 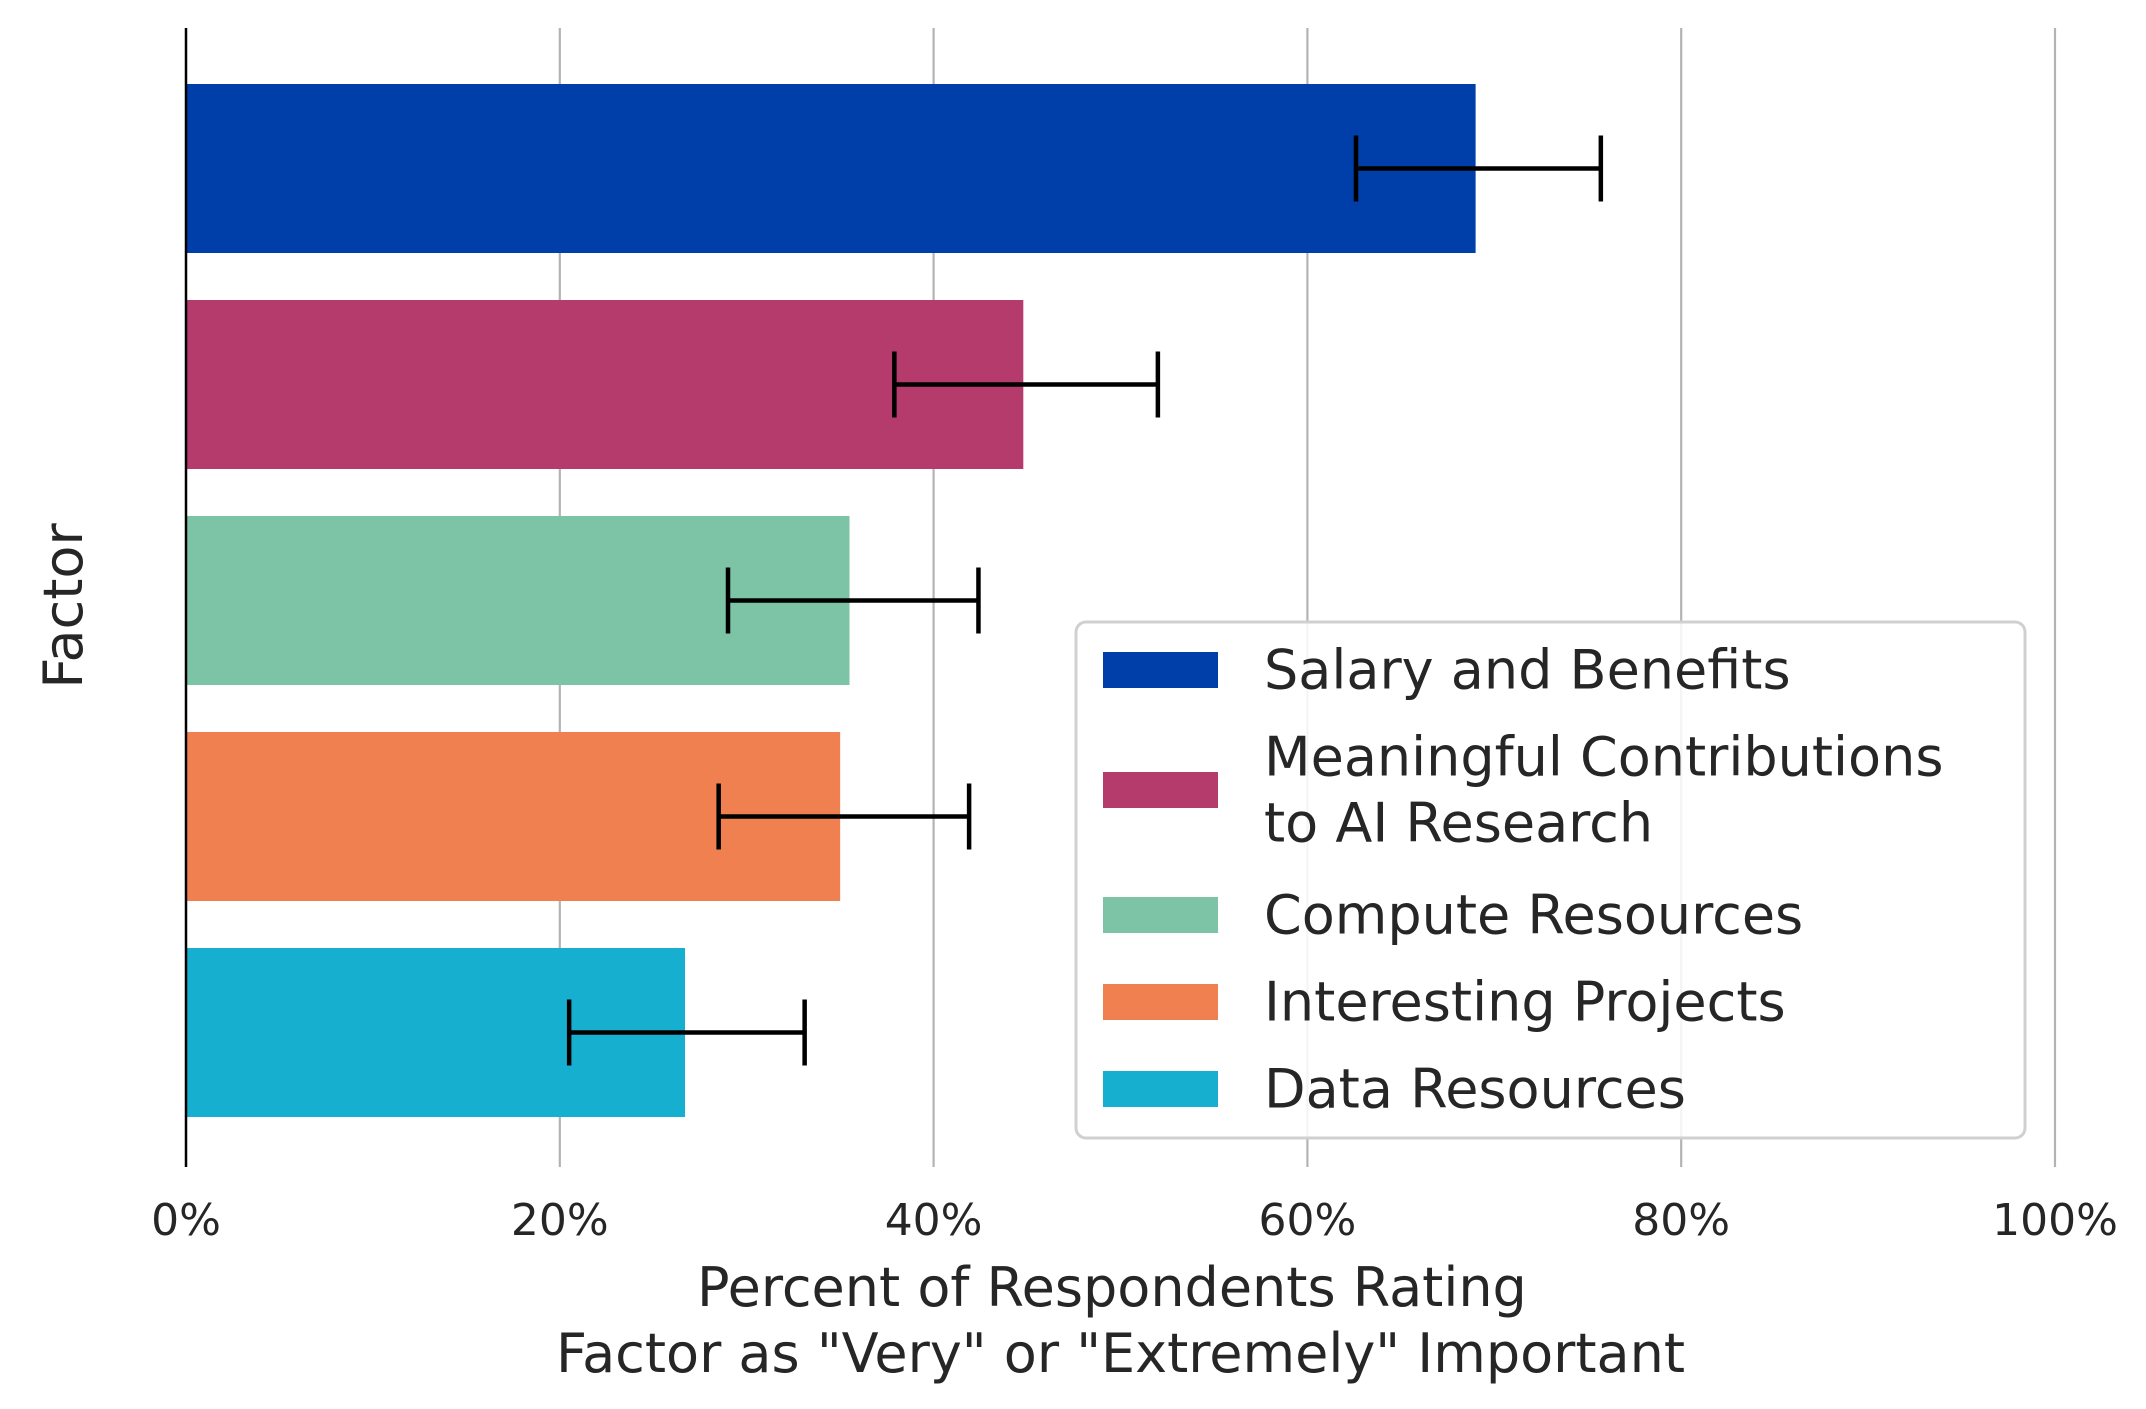 What do you see at coordinates (934, 1220) in the screenshot?
I see `x-tick-label-40: 40%` at bounding box center [934, 1220].